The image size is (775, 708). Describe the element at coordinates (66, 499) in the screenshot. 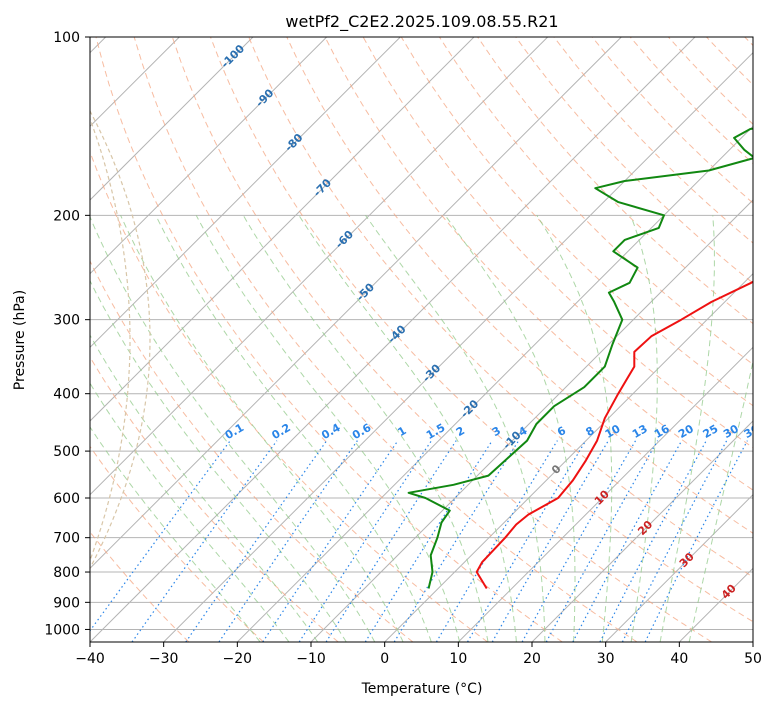

I see `y-tick-label: 600` at that location.